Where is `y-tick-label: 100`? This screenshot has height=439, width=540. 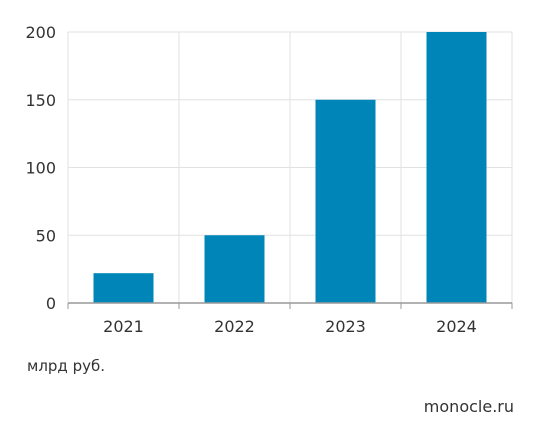
y-tick-label: 100 is located at coordinates (40, 168).